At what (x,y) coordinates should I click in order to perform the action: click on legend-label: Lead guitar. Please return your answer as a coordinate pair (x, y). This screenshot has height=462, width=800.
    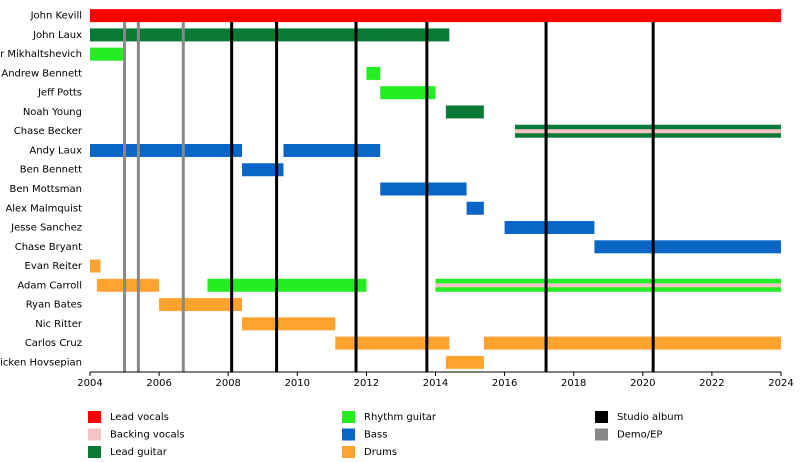
    Looking at the image, I should click on (139, 452).